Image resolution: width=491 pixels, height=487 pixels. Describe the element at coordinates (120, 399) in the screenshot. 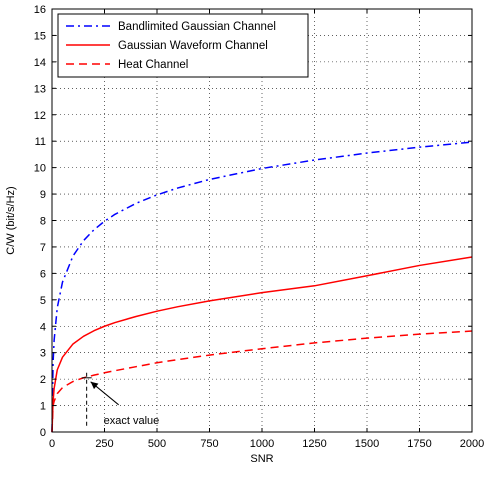

I see `annotation: exact value` at that location.